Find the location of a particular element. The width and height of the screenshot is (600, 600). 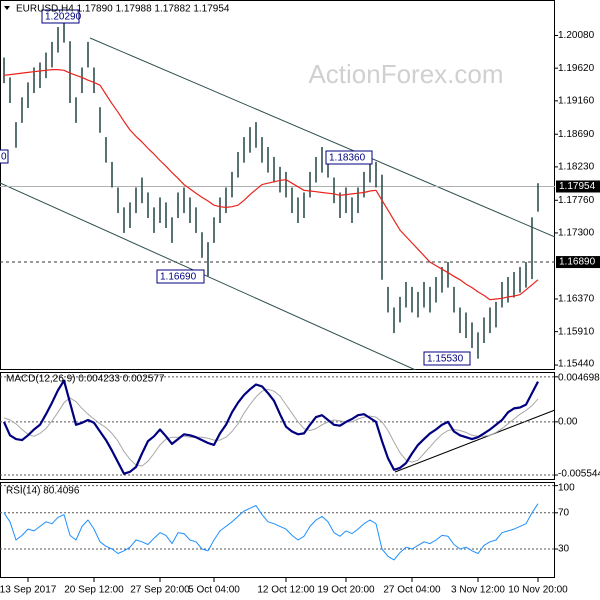

y-tick-label: 1.19160 is located at coordinates (576, 100).